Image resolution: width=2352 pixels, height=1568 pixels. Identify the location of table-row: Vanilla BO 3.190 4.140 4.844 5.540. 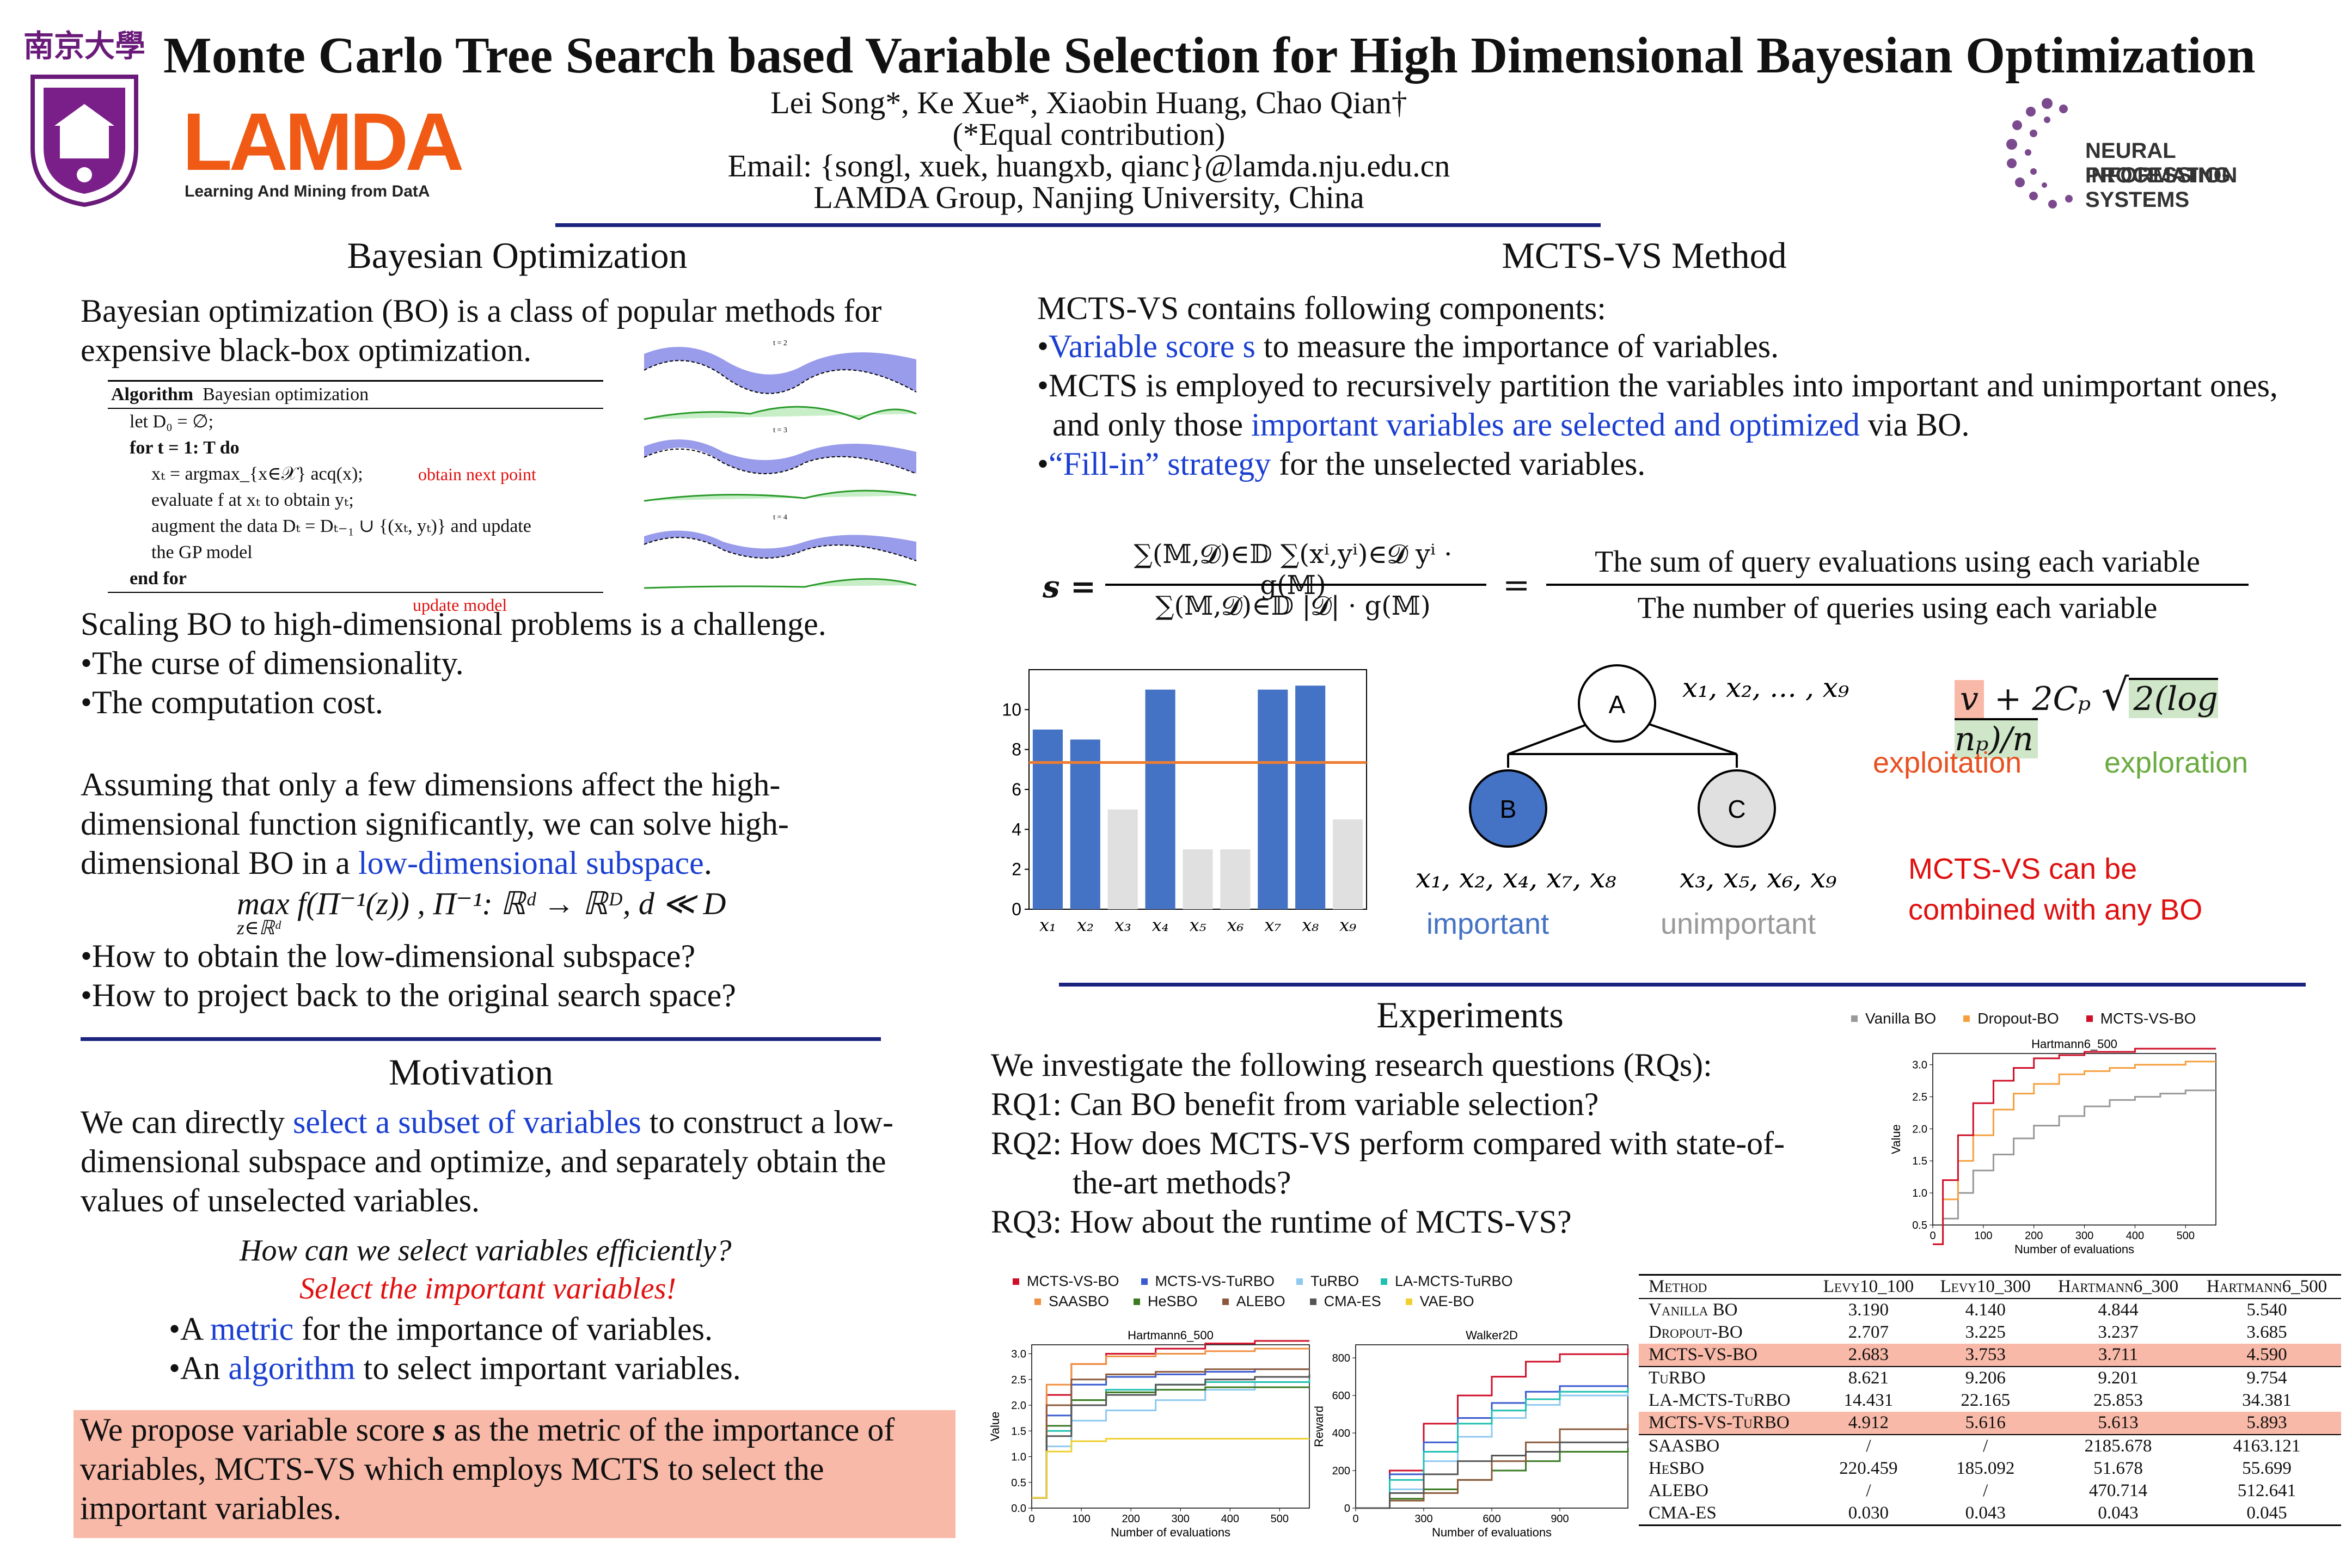
(1990, 1309).